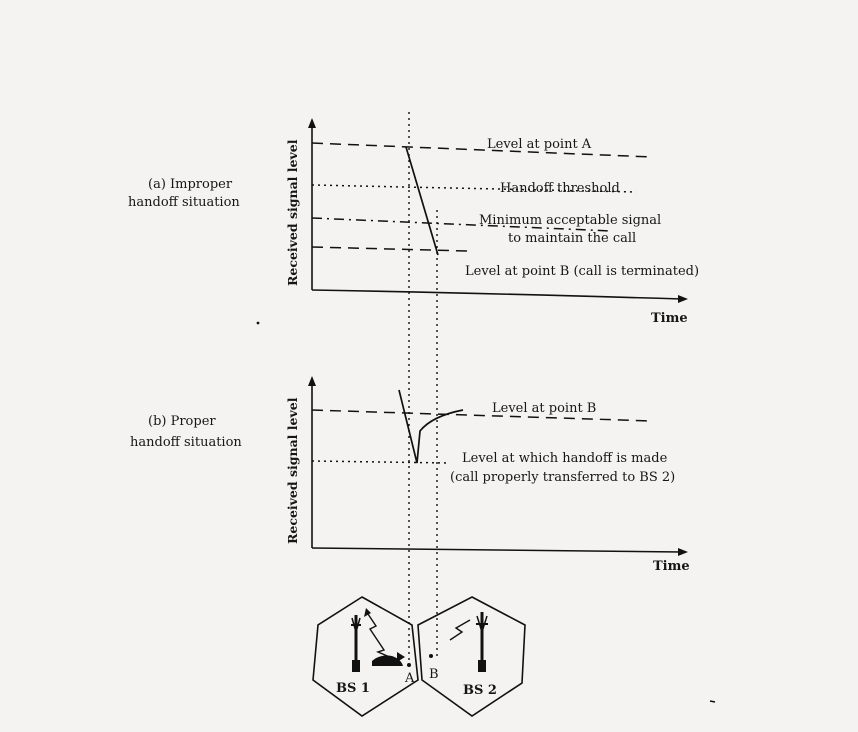 The image size is (858, 732). I want to click on bs1-tower-icon, so click(356, 643).